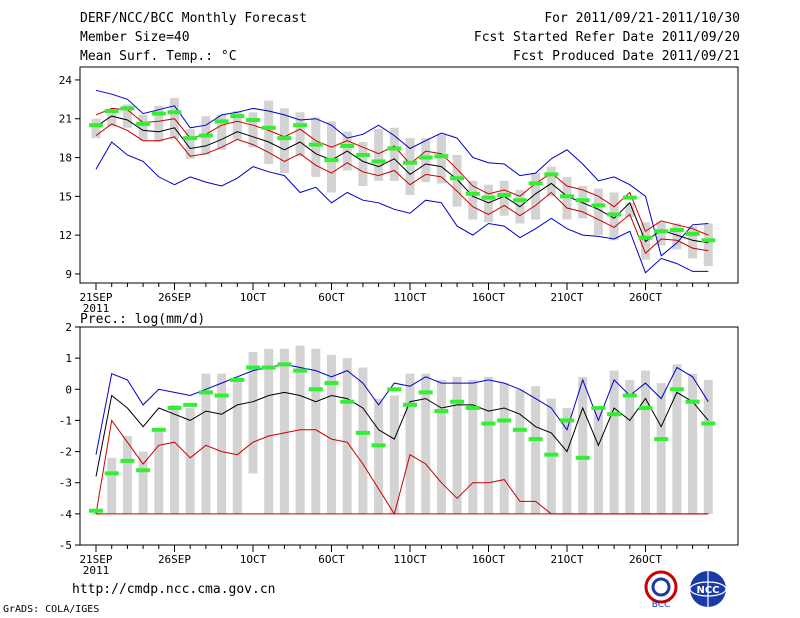 Image resolution: width=800 pixels, height=618 pixels. I want to click on prec-x-tick-label: 21SEP, so click(95, 559).